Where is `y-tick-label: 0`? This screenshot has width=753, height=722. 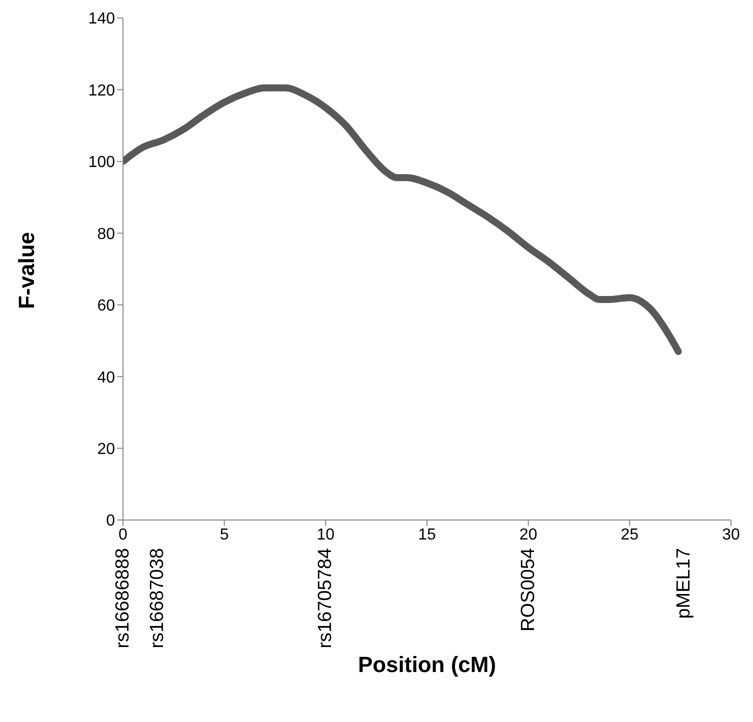 y-tick-label: 0 is located at coordinates (111, 521).